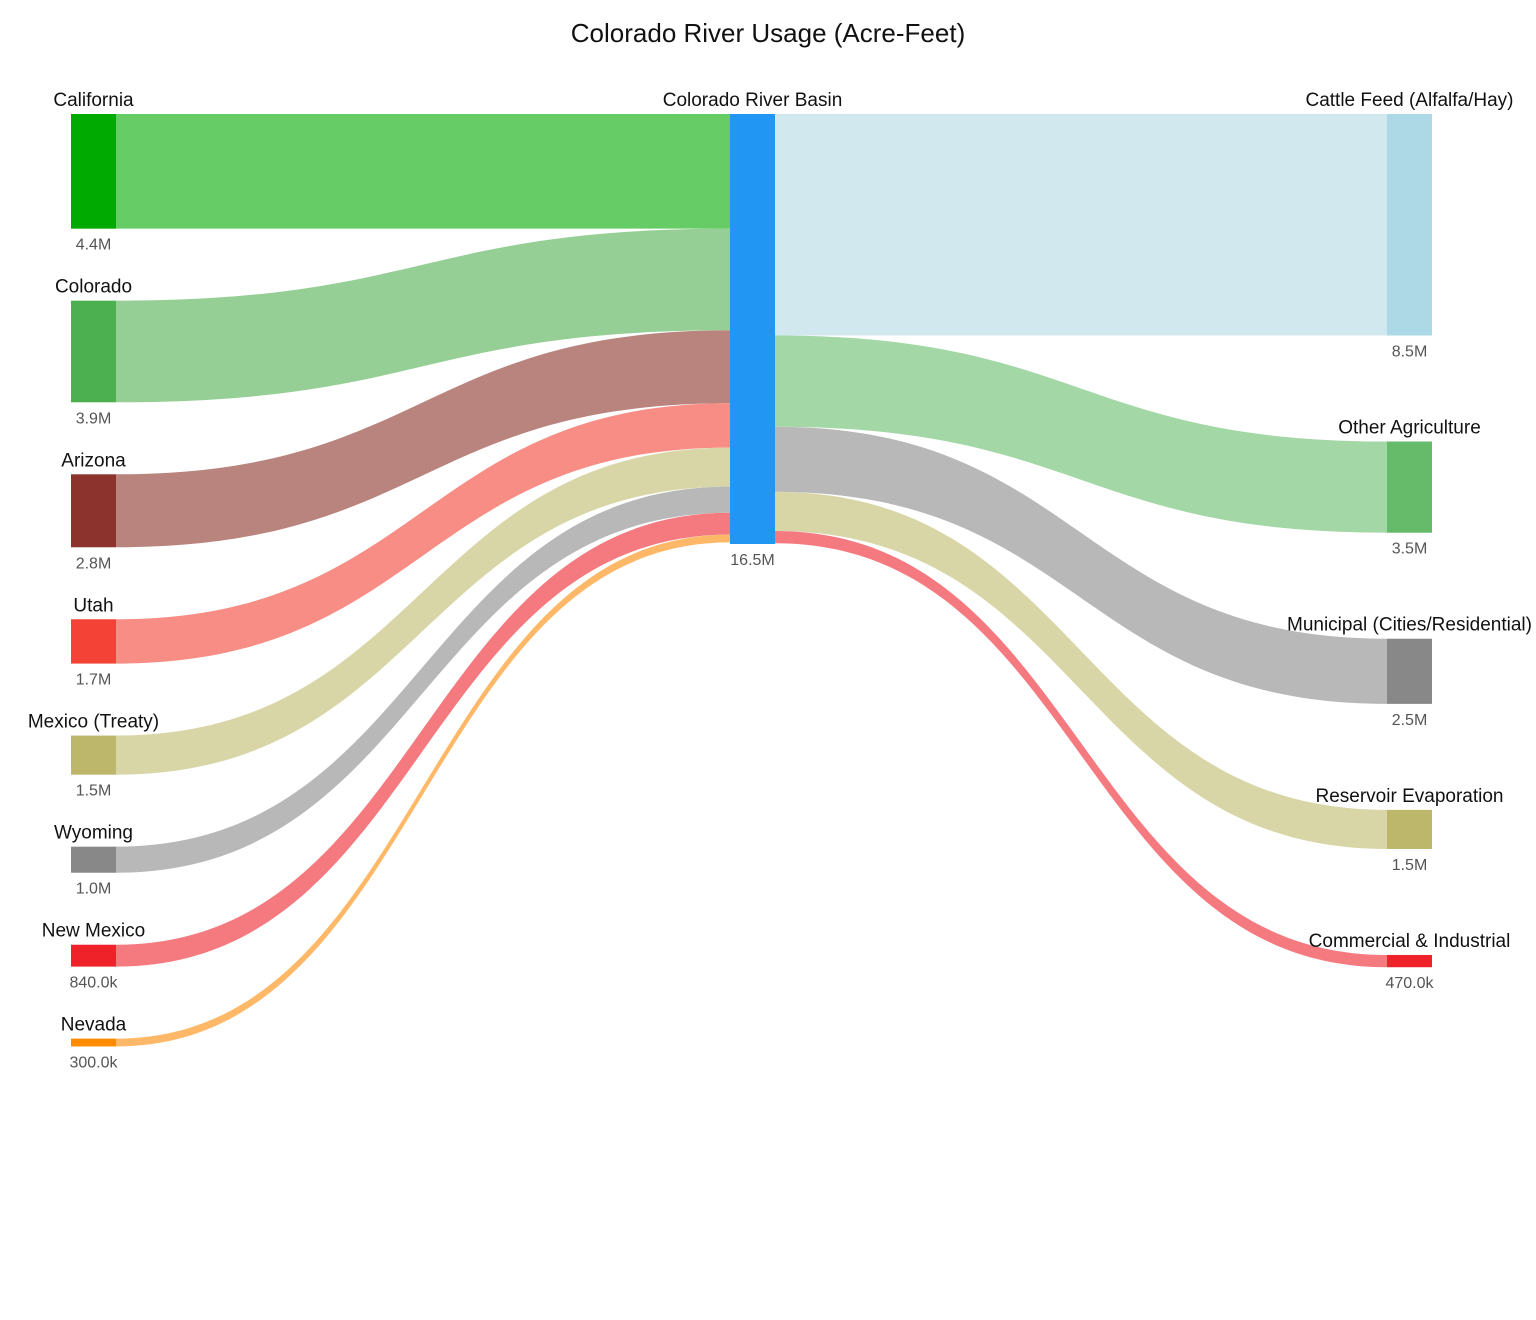 The width and height of the screenshot is (1536, 1320). Describe the element at coordinates (93, 171) in the screenshot. I see `node-california` at that location.